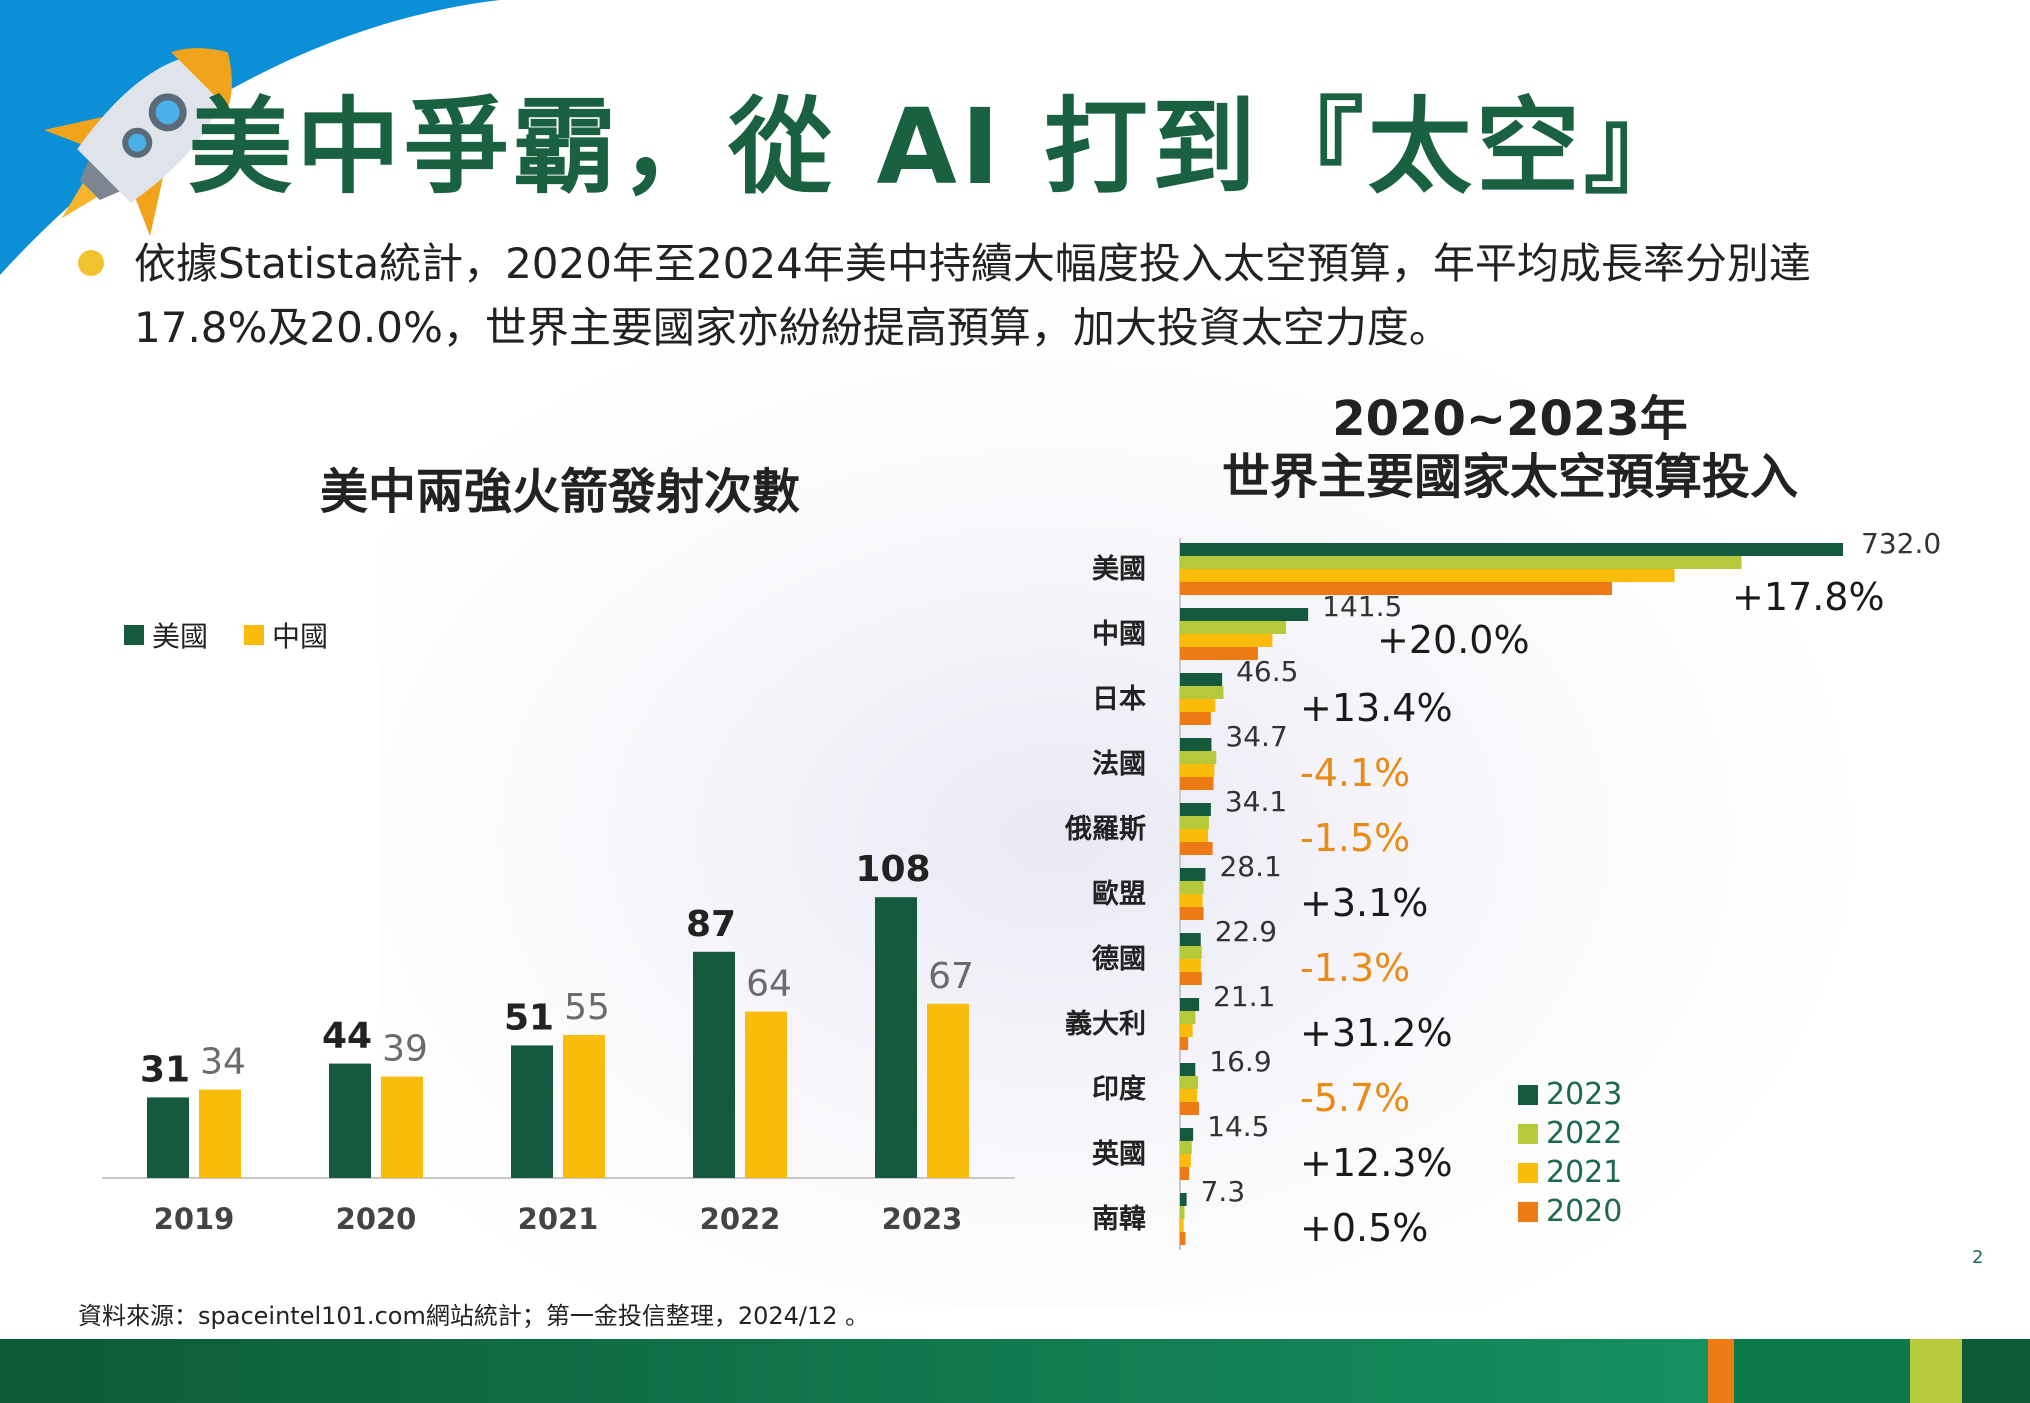 This screenshot has height=1403, width=2030. Describe the element at coordinates (1191, 900) in the screenshot. I see `bar-2021-歐盟` at that location.